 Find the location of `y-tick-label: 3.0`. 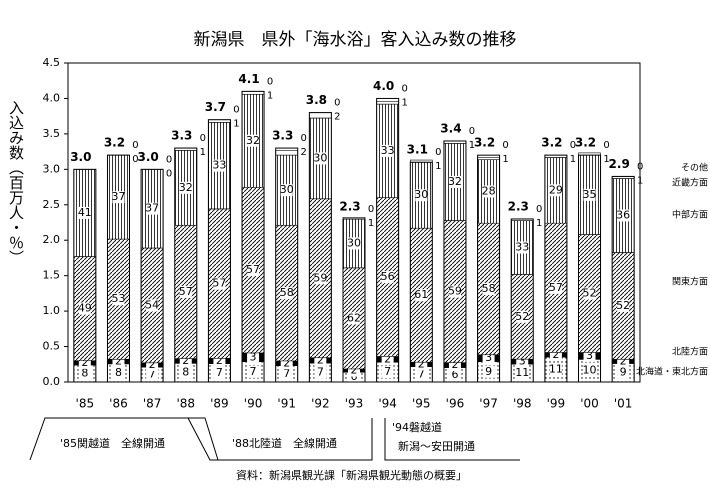

y-tick-label: 3.0 is located at coordinates (52, 168).